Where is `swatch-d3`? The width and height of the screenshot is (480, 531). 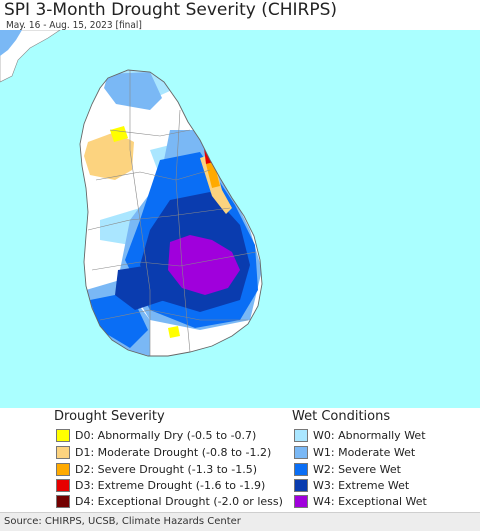 swatch-d3 is located at coordinates (63, 485).